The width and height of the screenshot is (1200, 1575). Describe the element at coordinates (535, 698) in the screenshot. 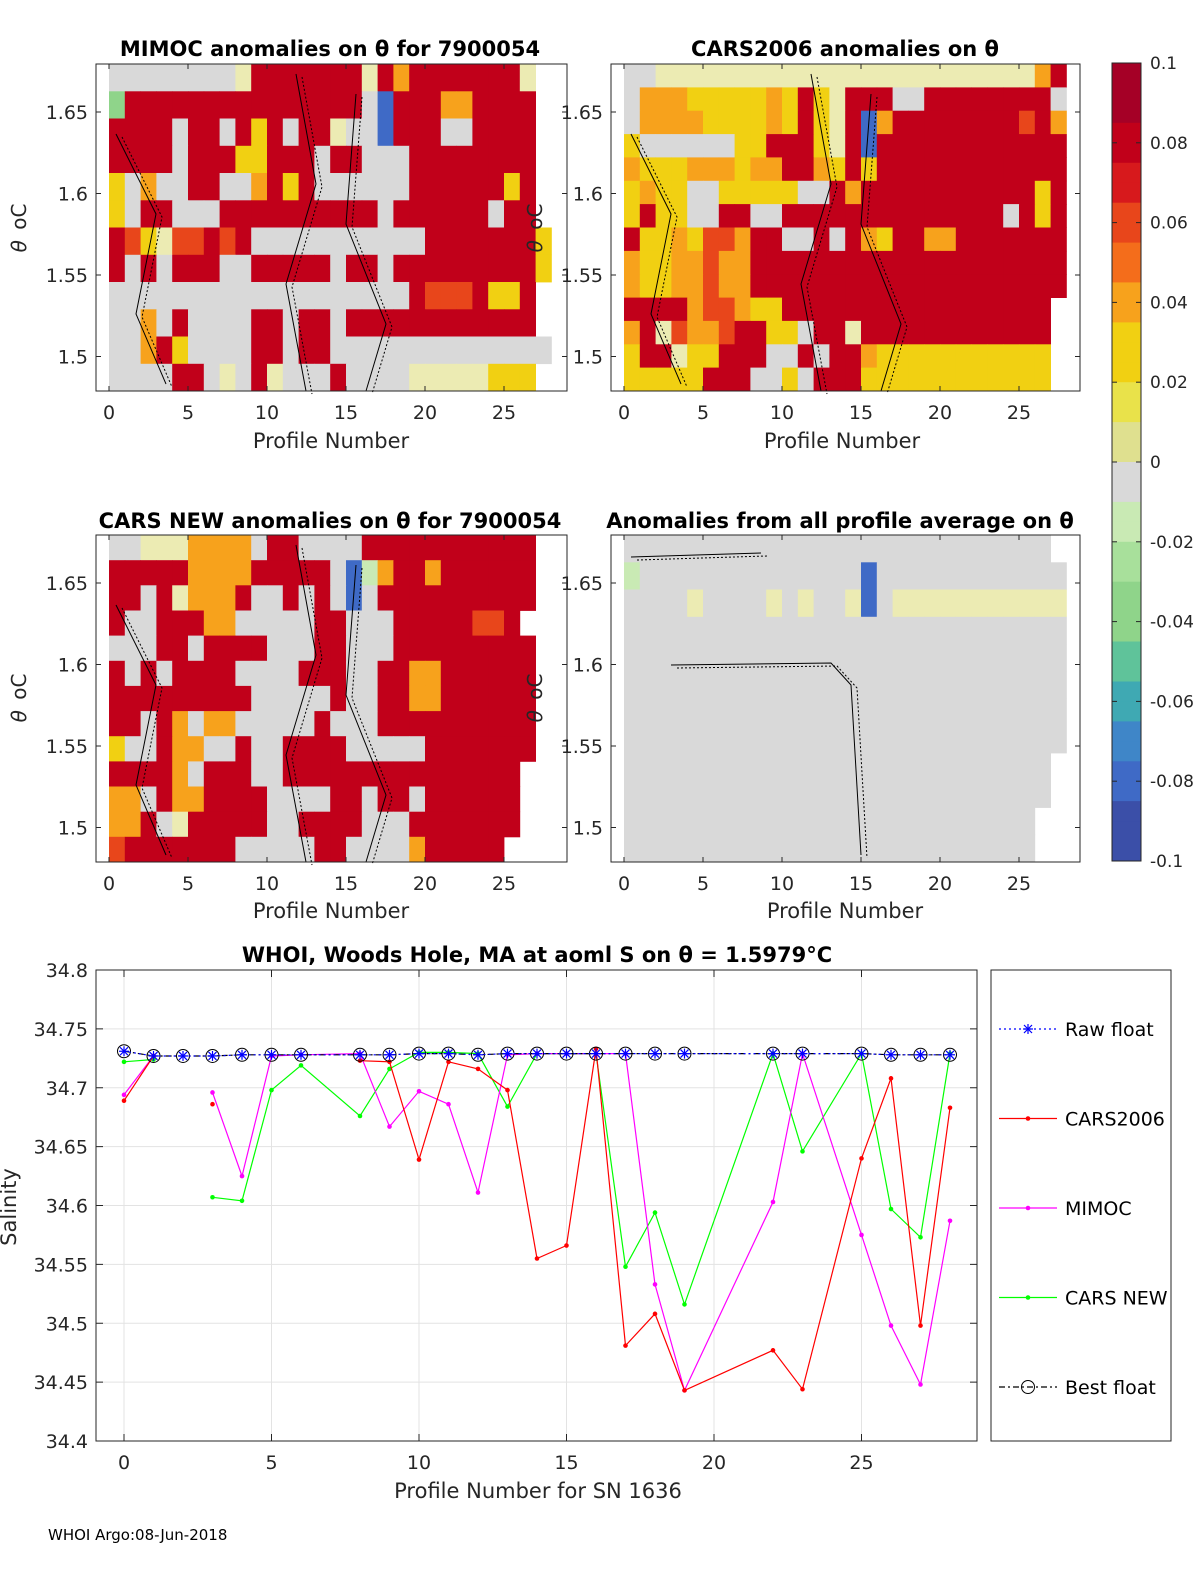

I see `svg-text: θ oC` at that location.